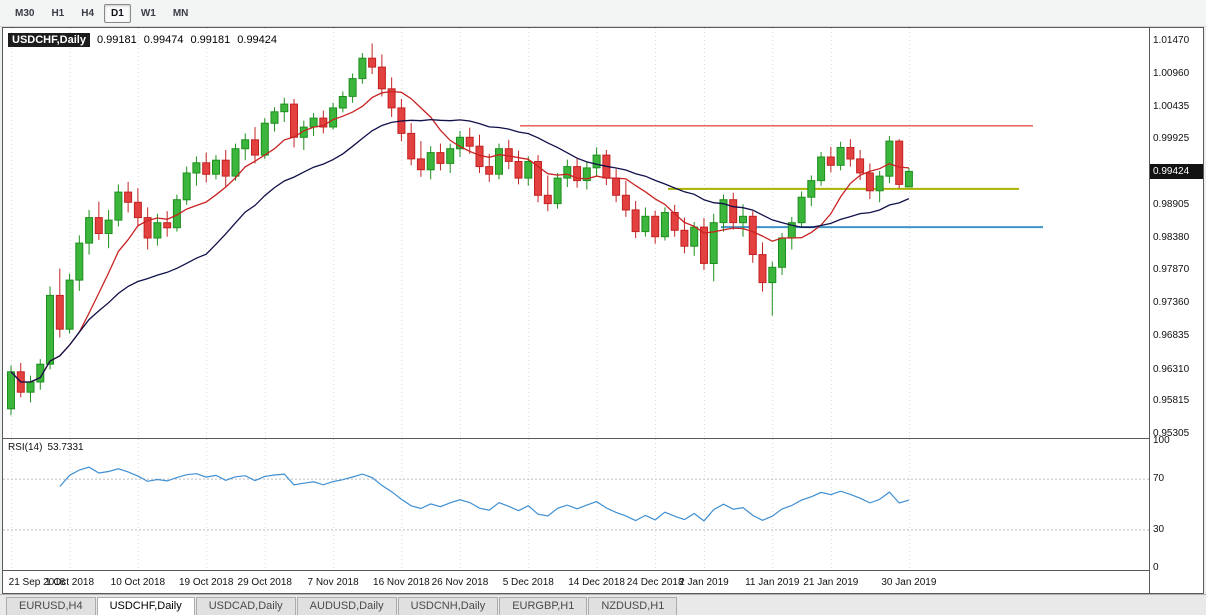 The width and height of the screenshot is (1206, 615). Describe the element at coordinates (1159, 529) in the screenshot. I see `rsi-axis-label: 30` at that location.